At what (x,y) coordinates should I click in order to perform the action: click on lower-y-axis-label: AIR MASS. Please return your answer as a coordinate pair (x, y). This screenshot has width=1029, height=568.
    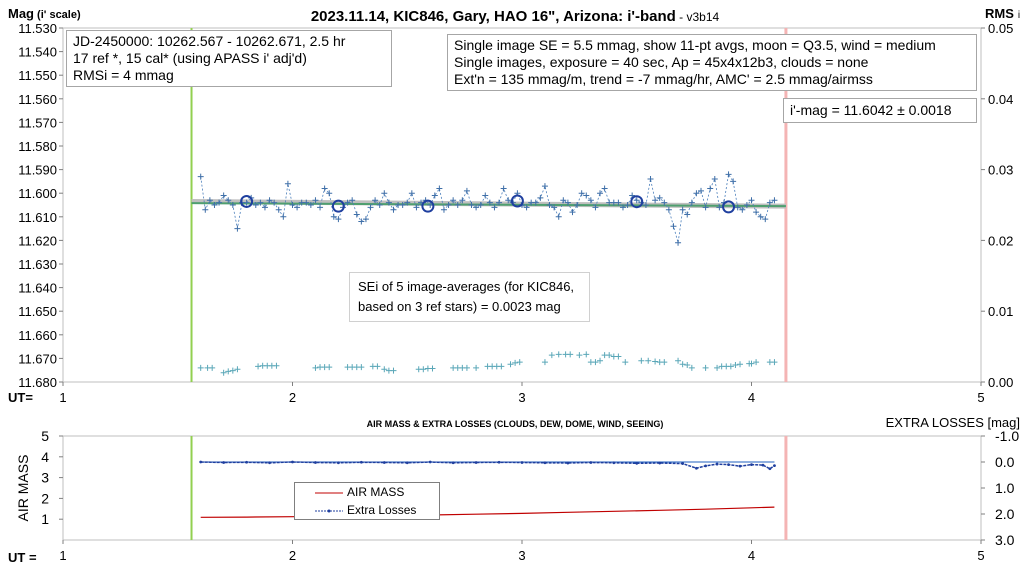
    Looking at the image, I should click on (23, 488).